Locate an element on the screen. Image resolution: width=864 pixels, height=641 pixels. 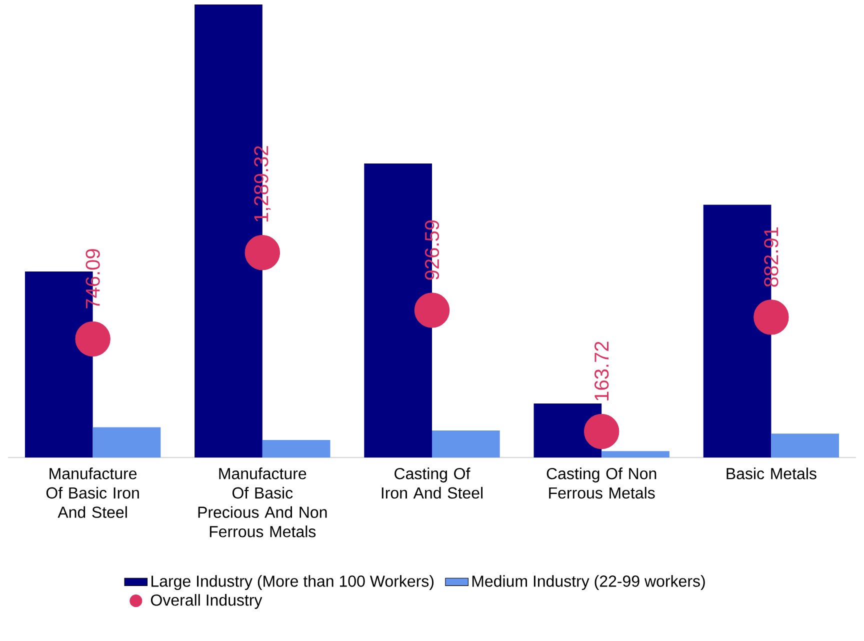
x-tick-label: Casting Of Iron And Steel is located at coordinates (432, 483).